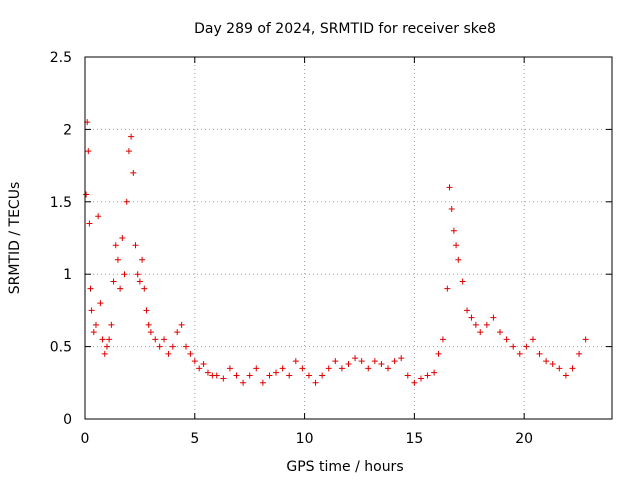  What do you see at coordinates (61, 348) in the screenshot?
I see `y-tick-label: 0.5` at bounding box center [61, 348].